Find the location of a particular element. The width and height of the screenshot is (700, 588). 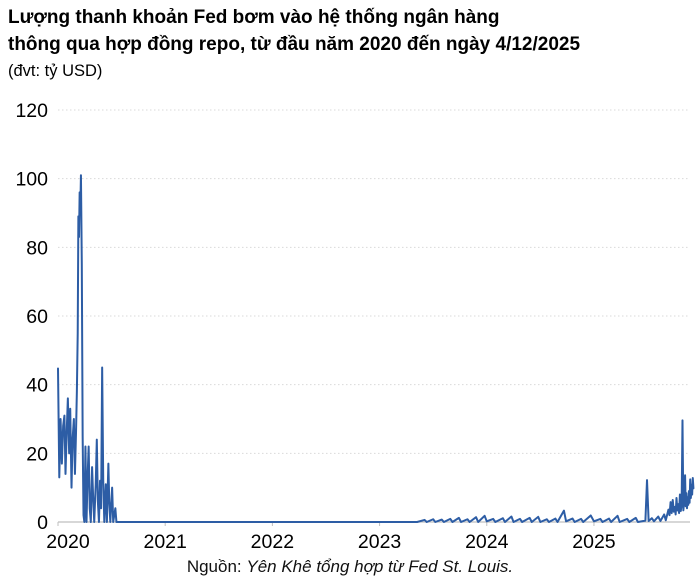

source-text: Yên Khê tổng hợp từ Fed St. Louis. is located at coordinates (380, 566).